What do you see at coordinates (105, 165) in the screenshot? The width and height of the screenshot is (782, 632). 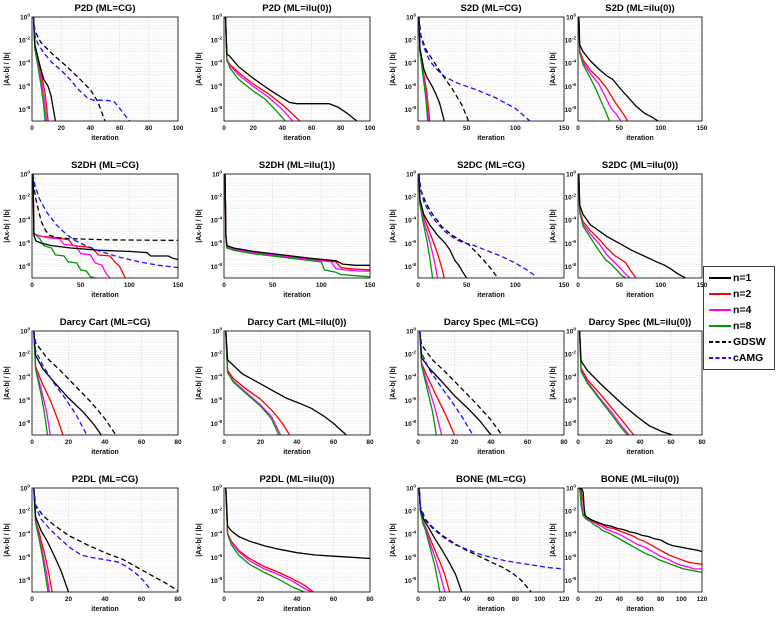 I see `subplot-title: S2DH (ML=CG)` at bounding box center [105, 165].